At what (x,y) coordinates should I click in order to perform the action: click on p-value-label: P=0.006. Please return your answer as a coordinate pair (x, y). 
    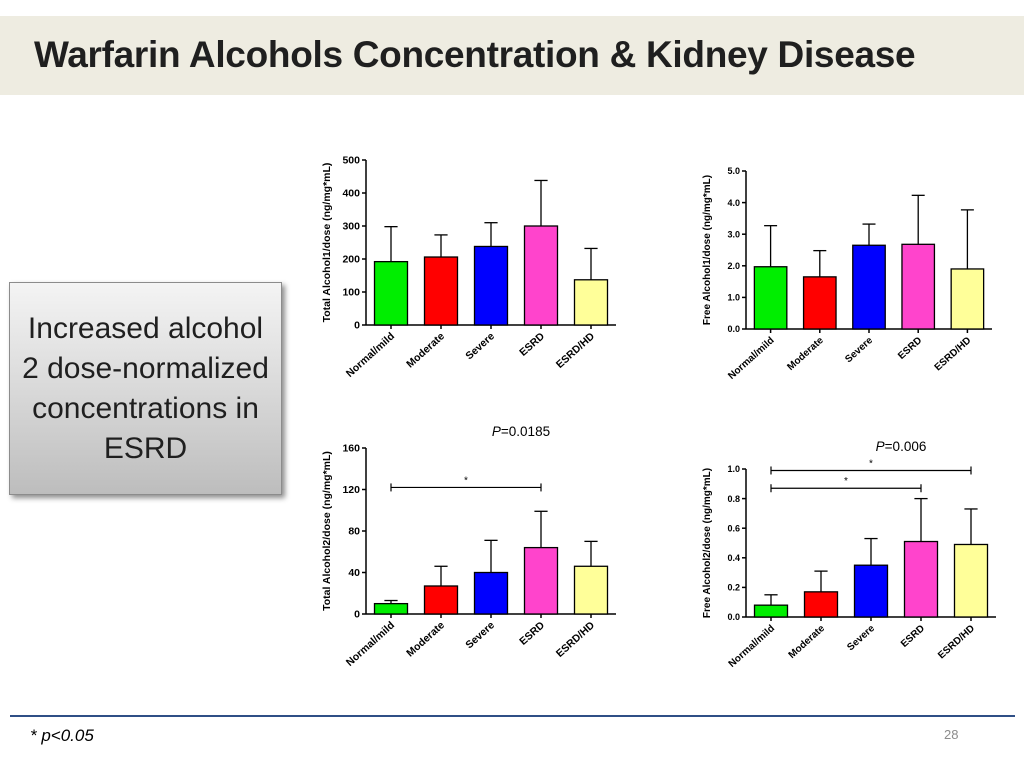
    Looking at the image, I should click on (901, 446).